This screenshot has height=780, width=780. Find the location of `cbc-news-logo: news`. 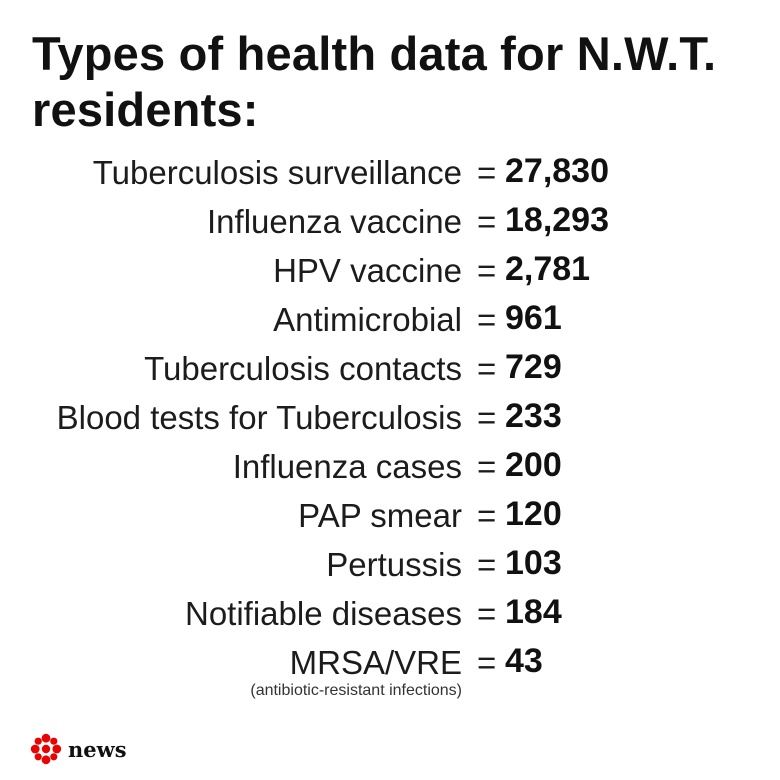

cbc-news-logo: news is located at coordinates (78, 749).